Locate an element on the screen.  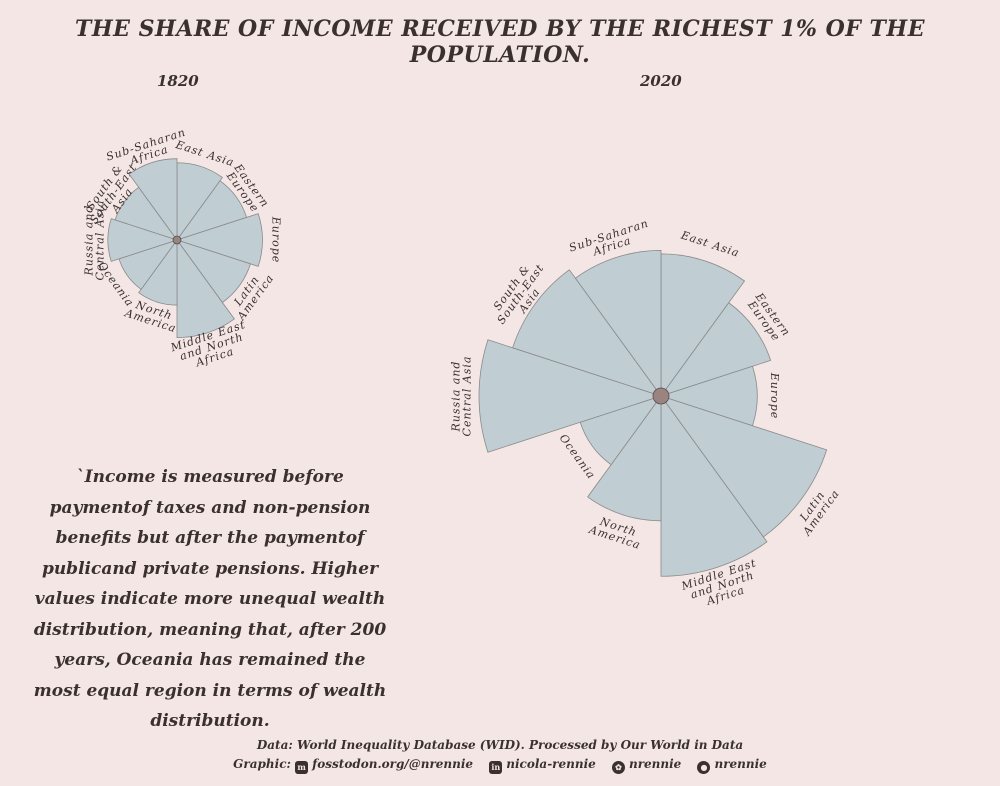
chart-1820-title: 1820 is located at coordinates (178, 81).